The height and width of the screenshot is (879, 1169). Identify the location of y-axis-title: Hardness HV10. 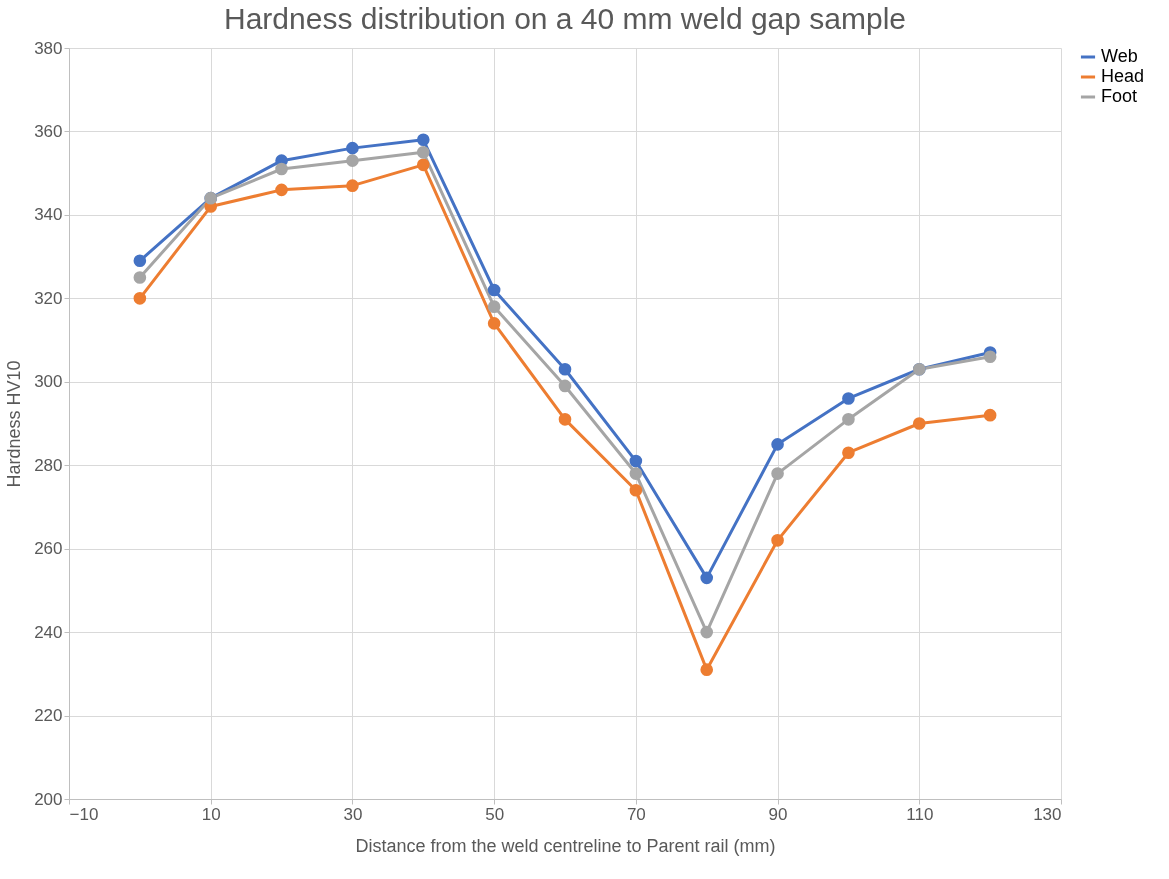
(14, 424).